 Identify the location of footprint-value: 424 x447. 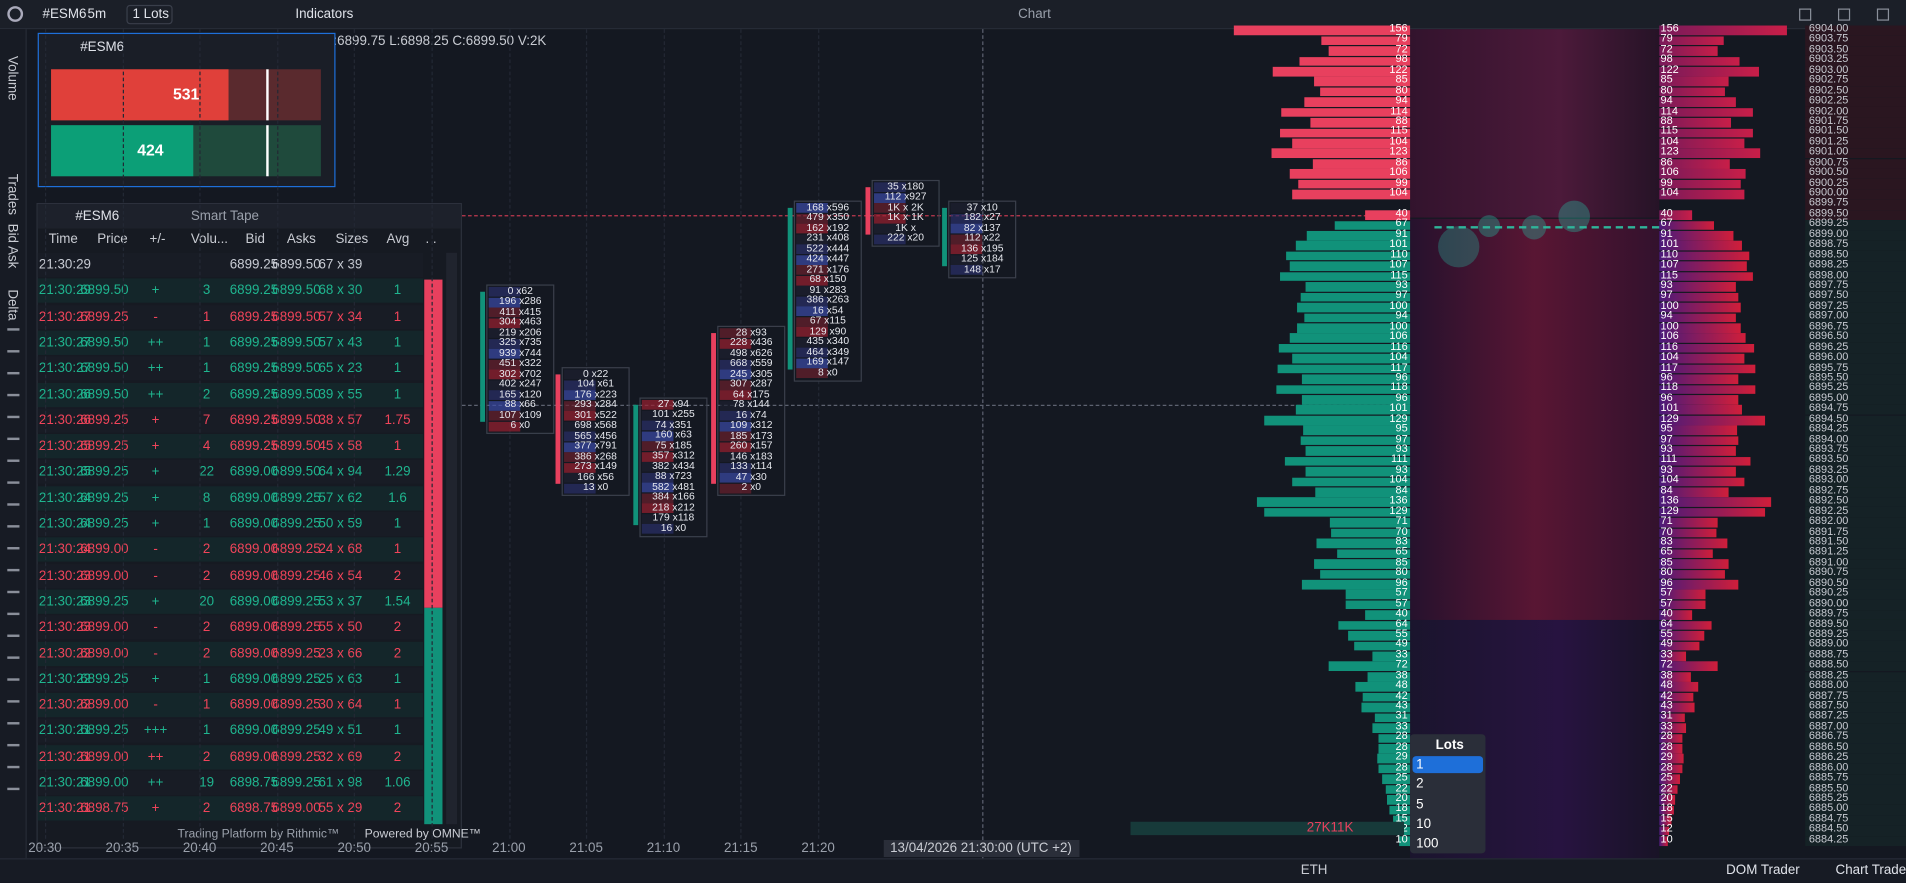
(828, 257).